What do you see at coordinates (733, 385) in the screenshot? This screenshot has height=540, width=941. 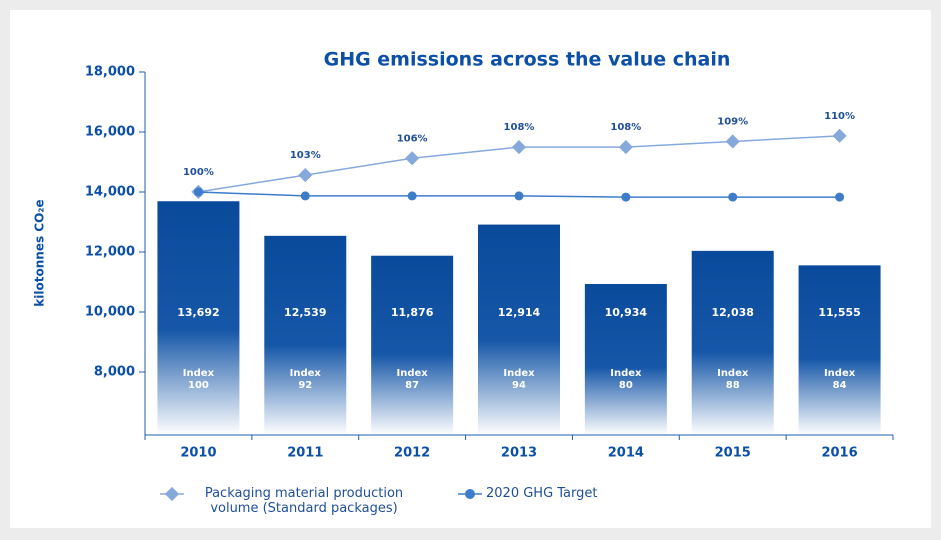 I see `index-value: 88` at bounding box center [733, 385].